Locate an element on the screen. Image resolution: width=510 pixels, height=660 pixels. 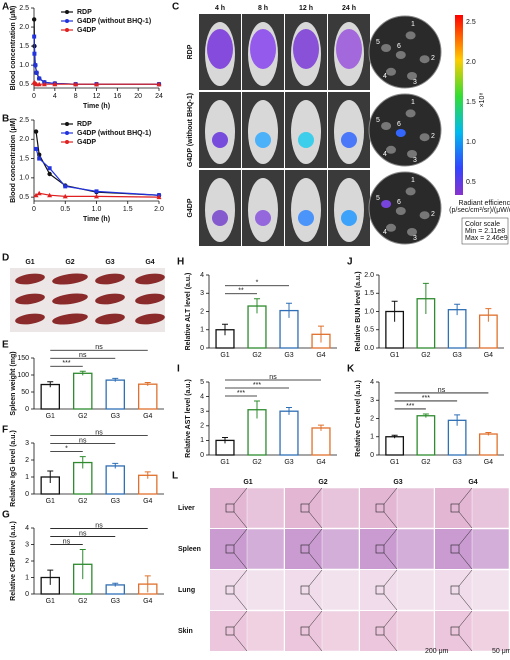
y-axis-label: Blood concentration (μM) is located at coordinates (13, 48).